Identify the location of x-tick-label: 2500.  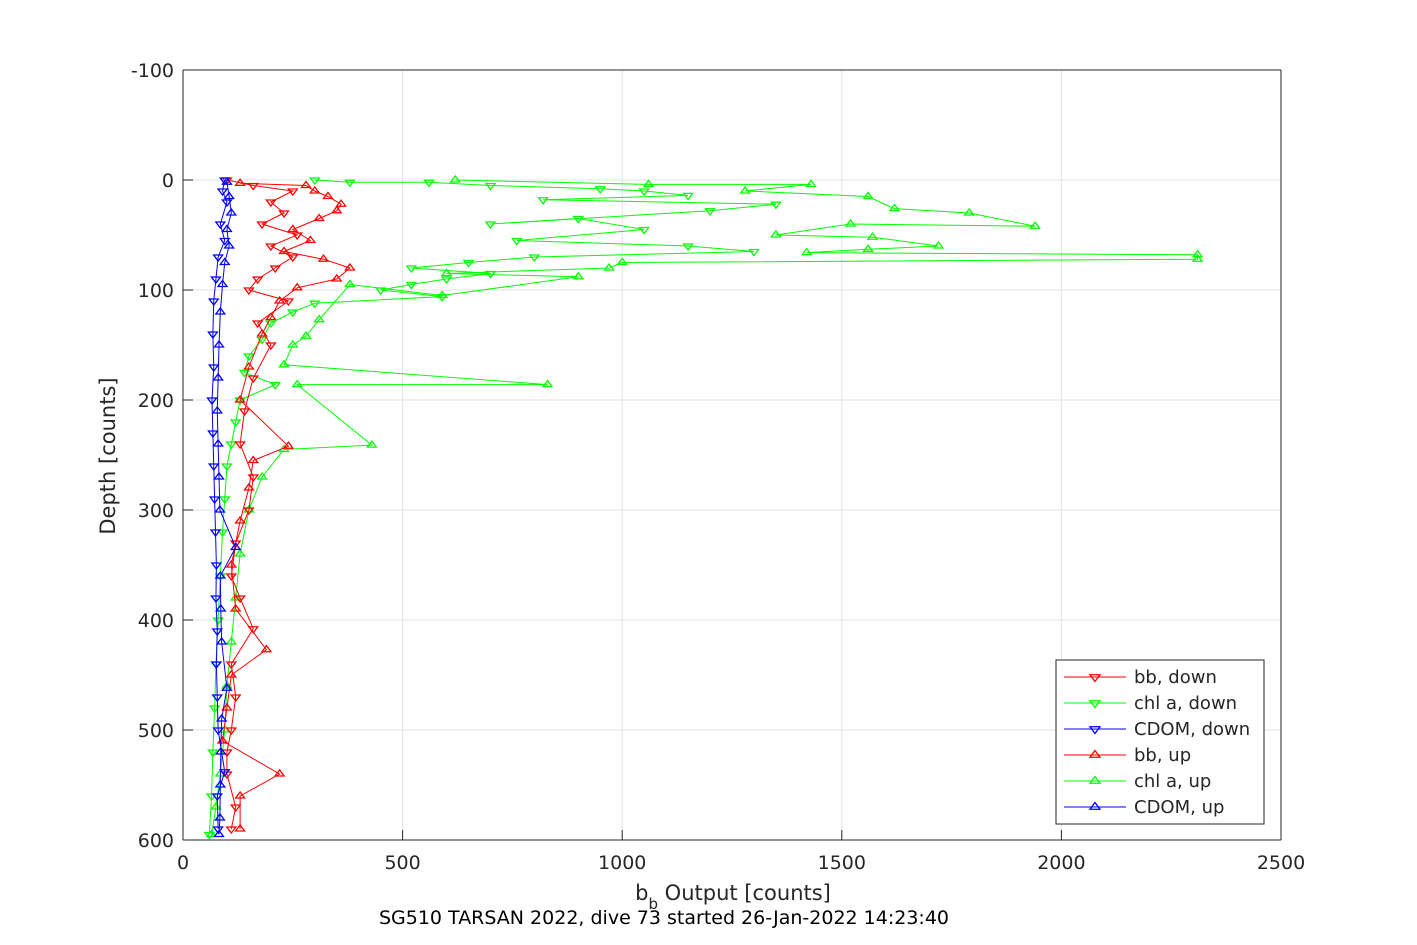
(1281, 863).